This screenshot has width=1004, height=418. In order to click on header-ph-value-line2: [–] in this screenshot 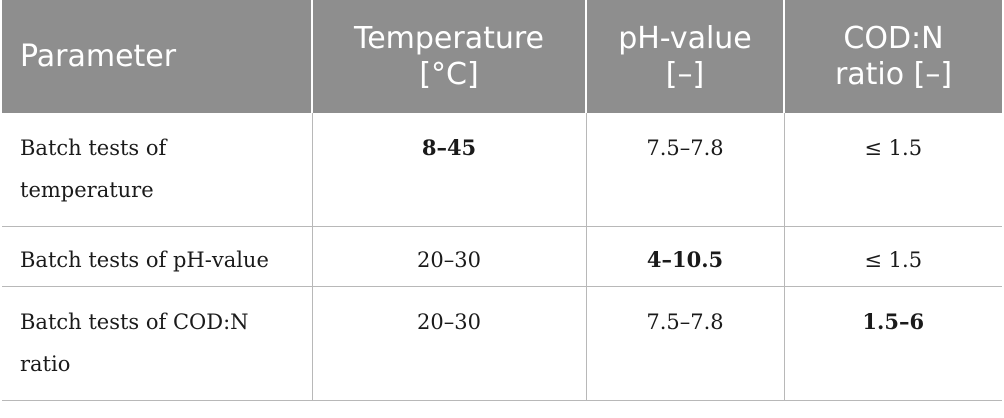, I will do `click(685, 74)`.